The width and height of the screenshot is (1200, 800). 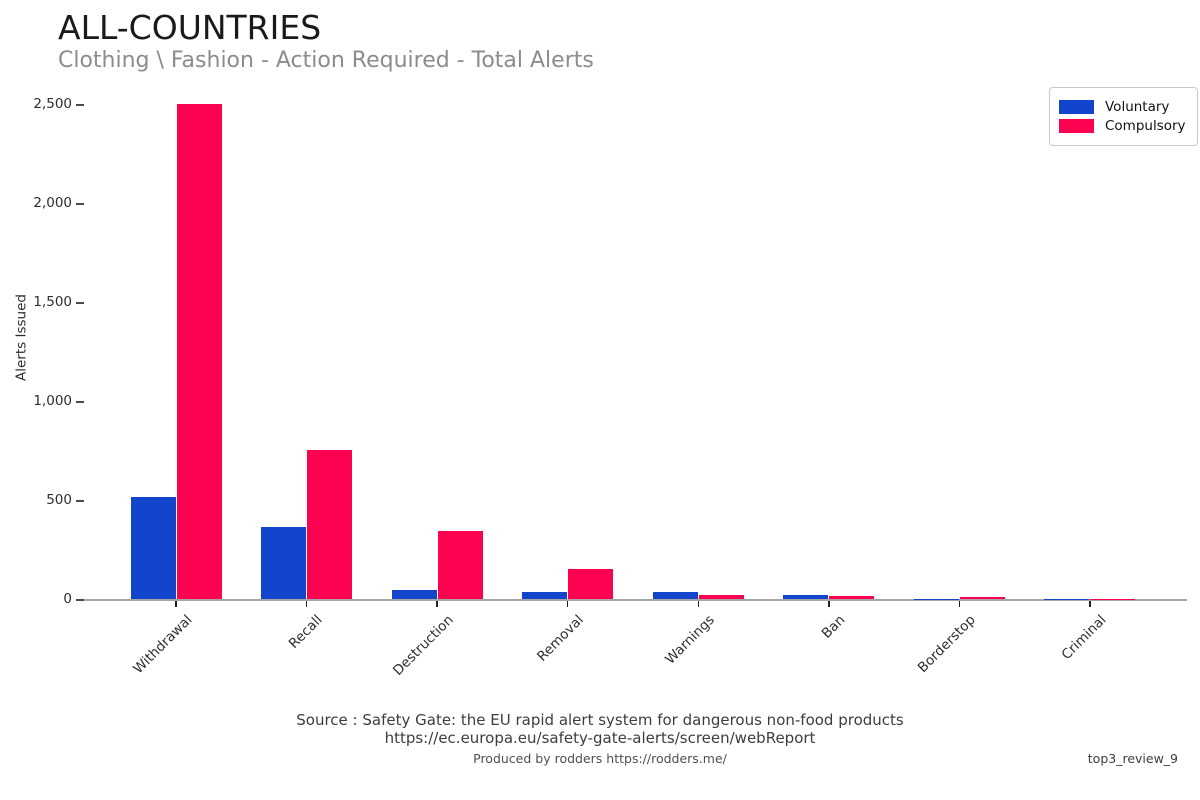 I want to click on x-tick-label-criminal: Criminal, so click(x=1084, y=638).